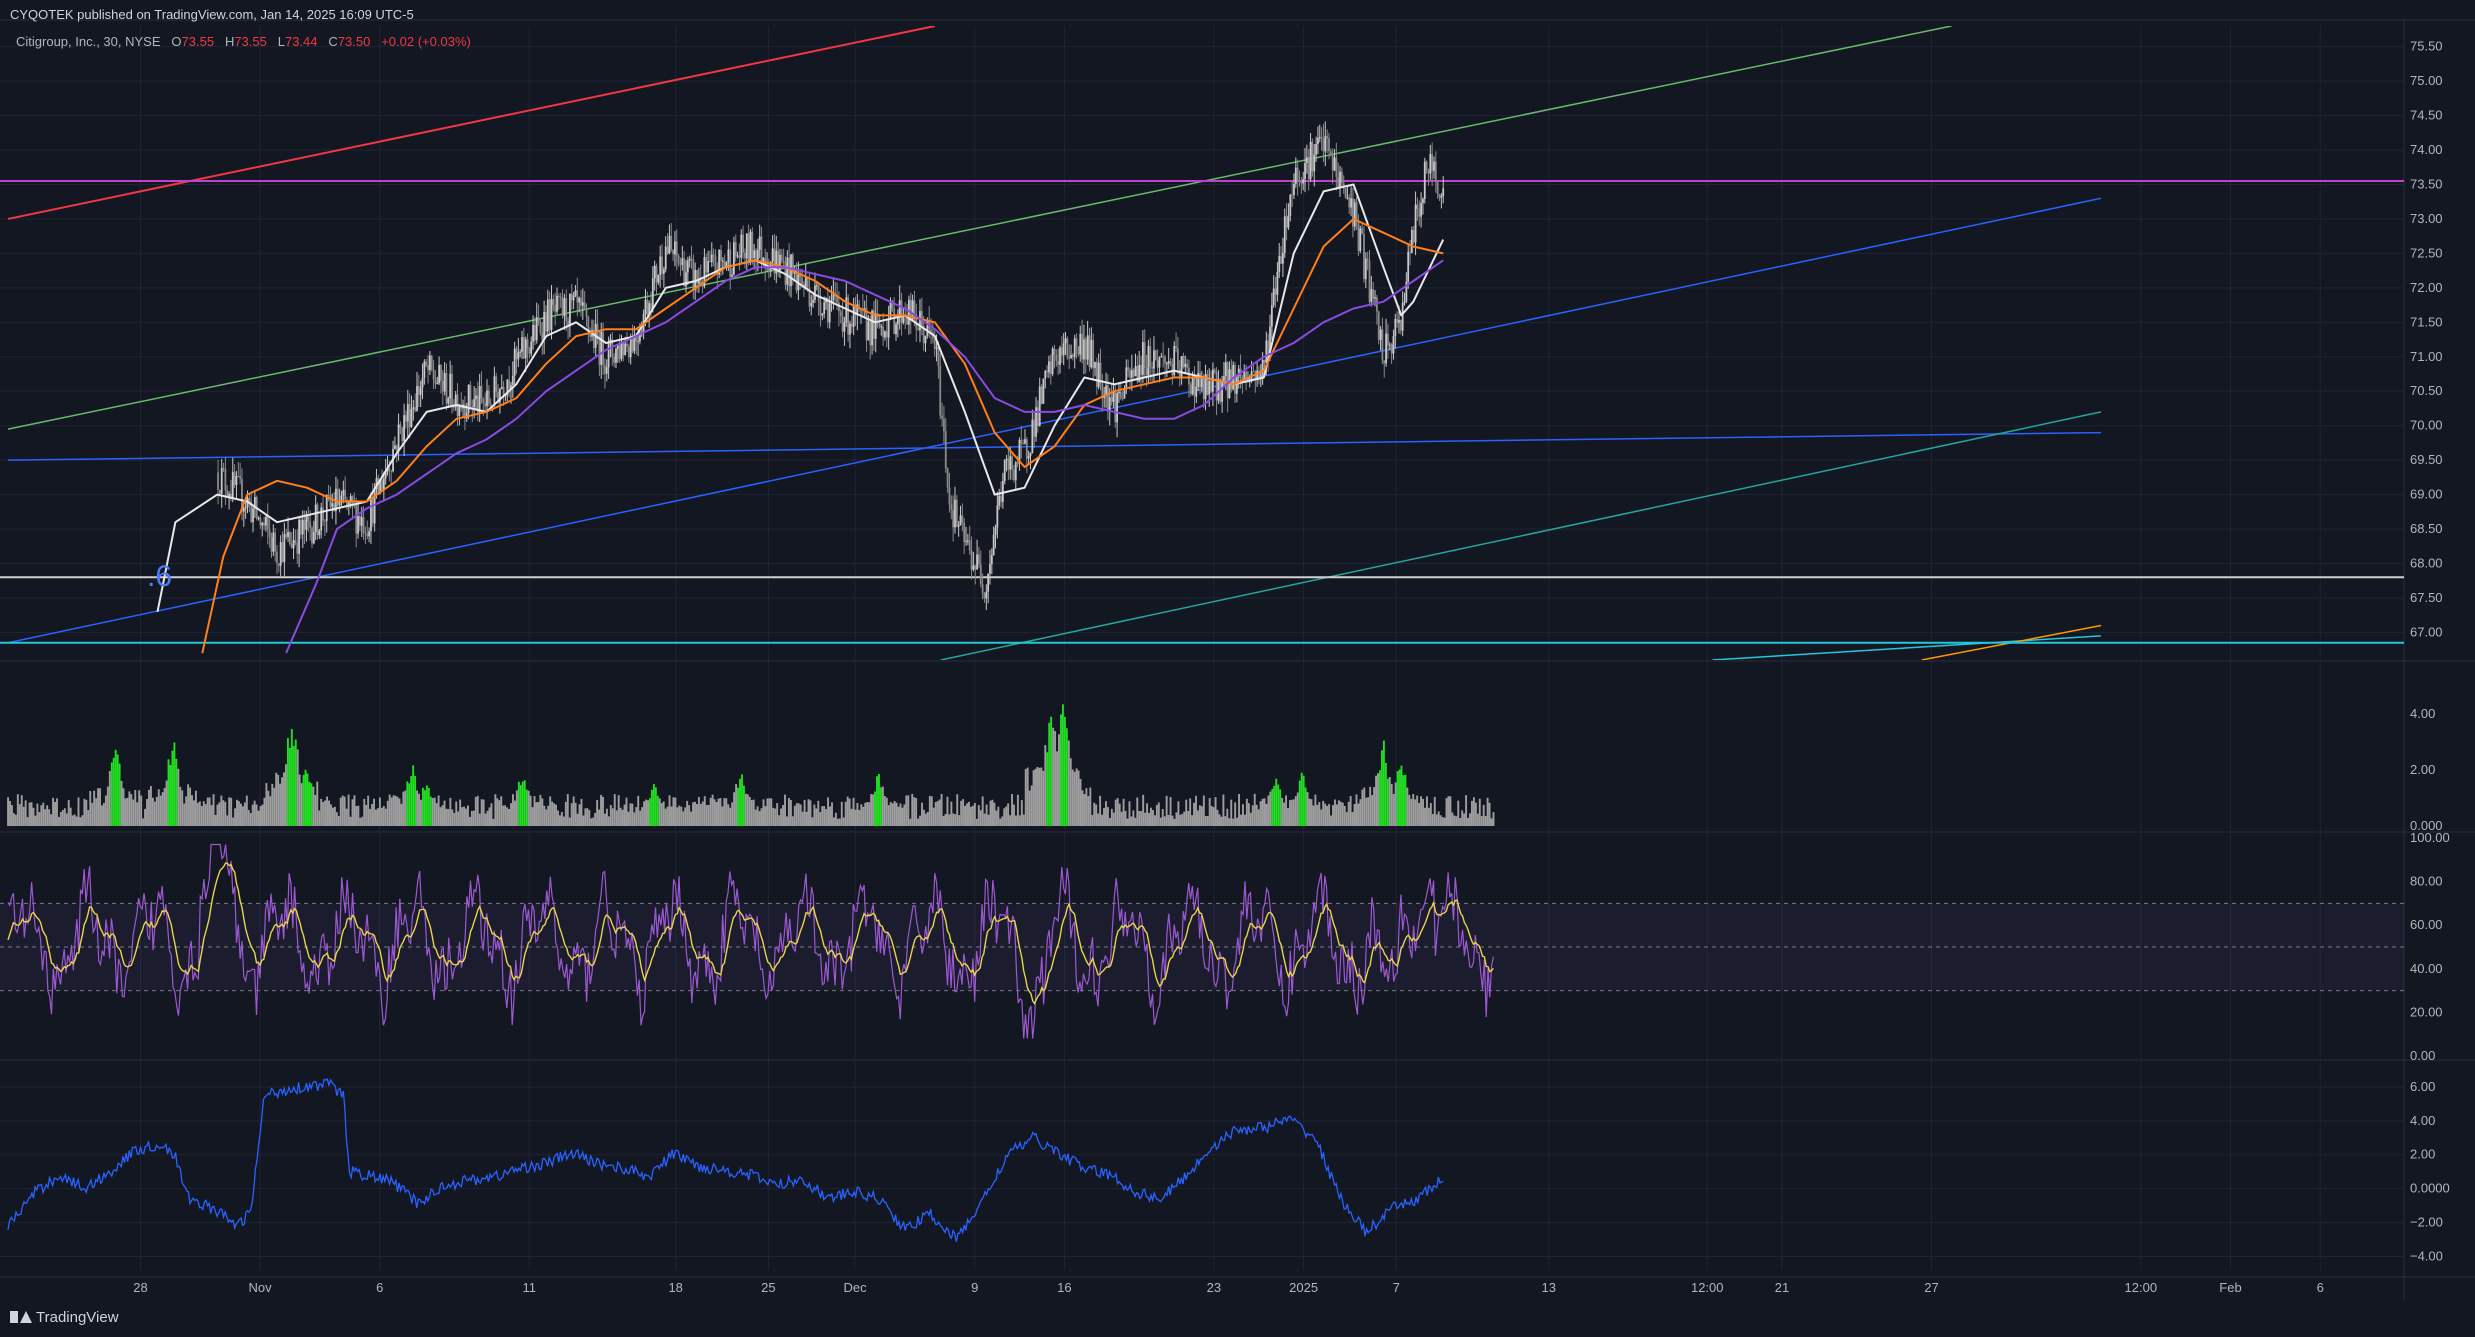 The image size is (2475, 1337). I want to click on ma-slow-line, so click(864, 456).